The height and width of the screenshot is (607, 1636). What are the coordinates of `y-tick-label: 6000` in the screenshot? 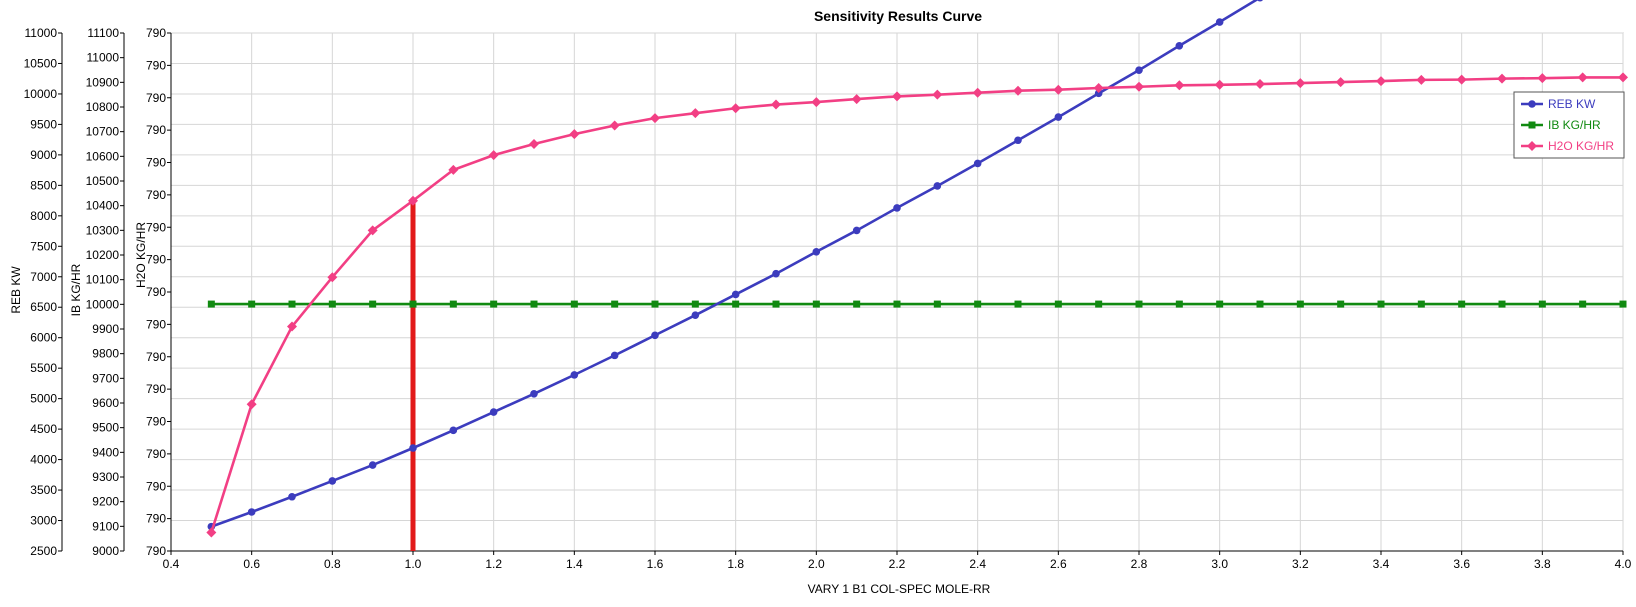 It's located at (43, 338).